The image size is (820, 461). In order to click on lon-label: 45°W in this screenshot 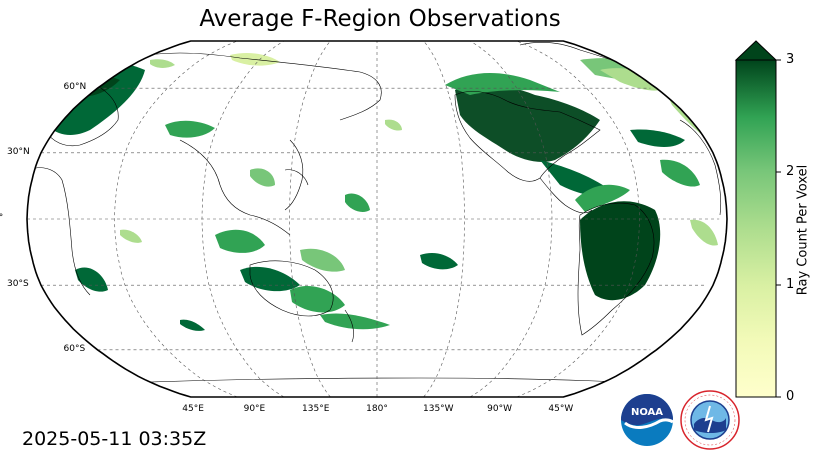, I will do `click(561, 409)`.